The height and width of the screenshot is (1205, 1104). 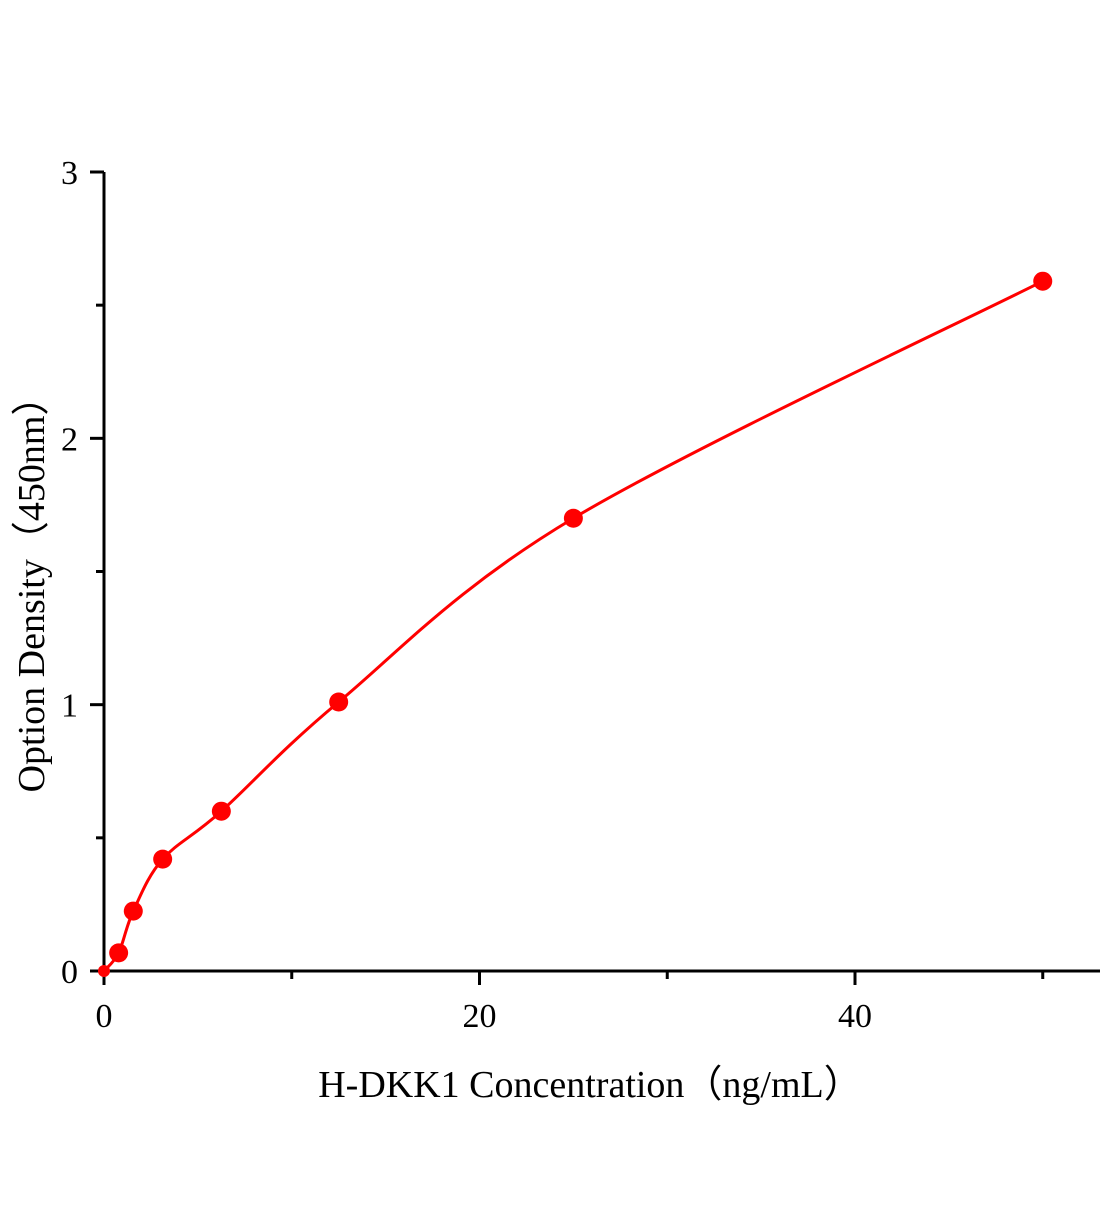 What do you see at coordinates (69, 972) in the screenshot?
I see `y-tick-label: 0` at bounding box center [69, 972].